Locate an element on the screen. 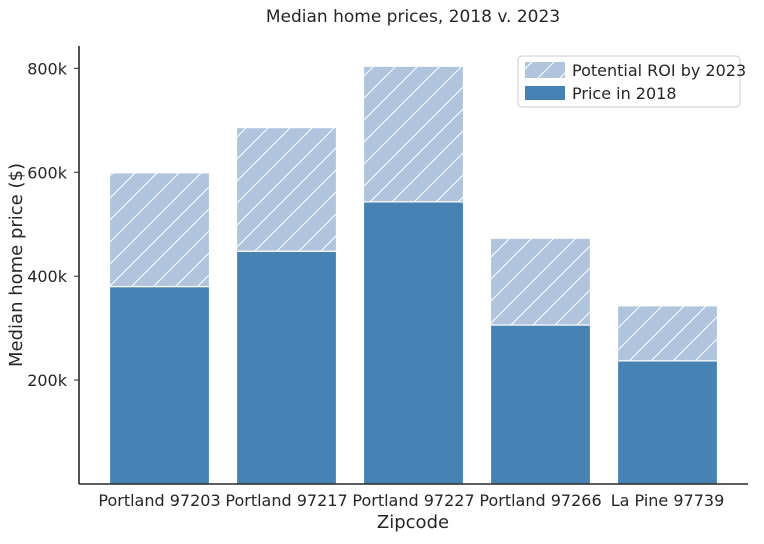 The height and width of the screenshot is (544, 764). x-tick-label-2: Portland 97217 is located at coordinates (286, 500).